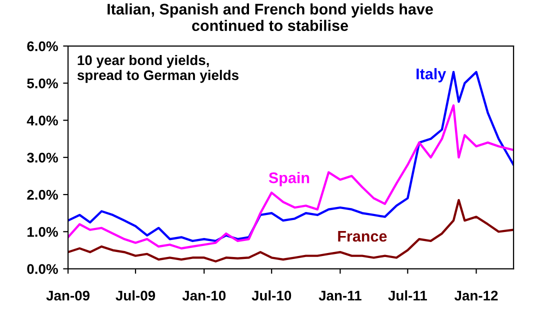 This screenshot has width=540, height=336. I want to click on y-tick-label: 5.0%, so click(42, 83).